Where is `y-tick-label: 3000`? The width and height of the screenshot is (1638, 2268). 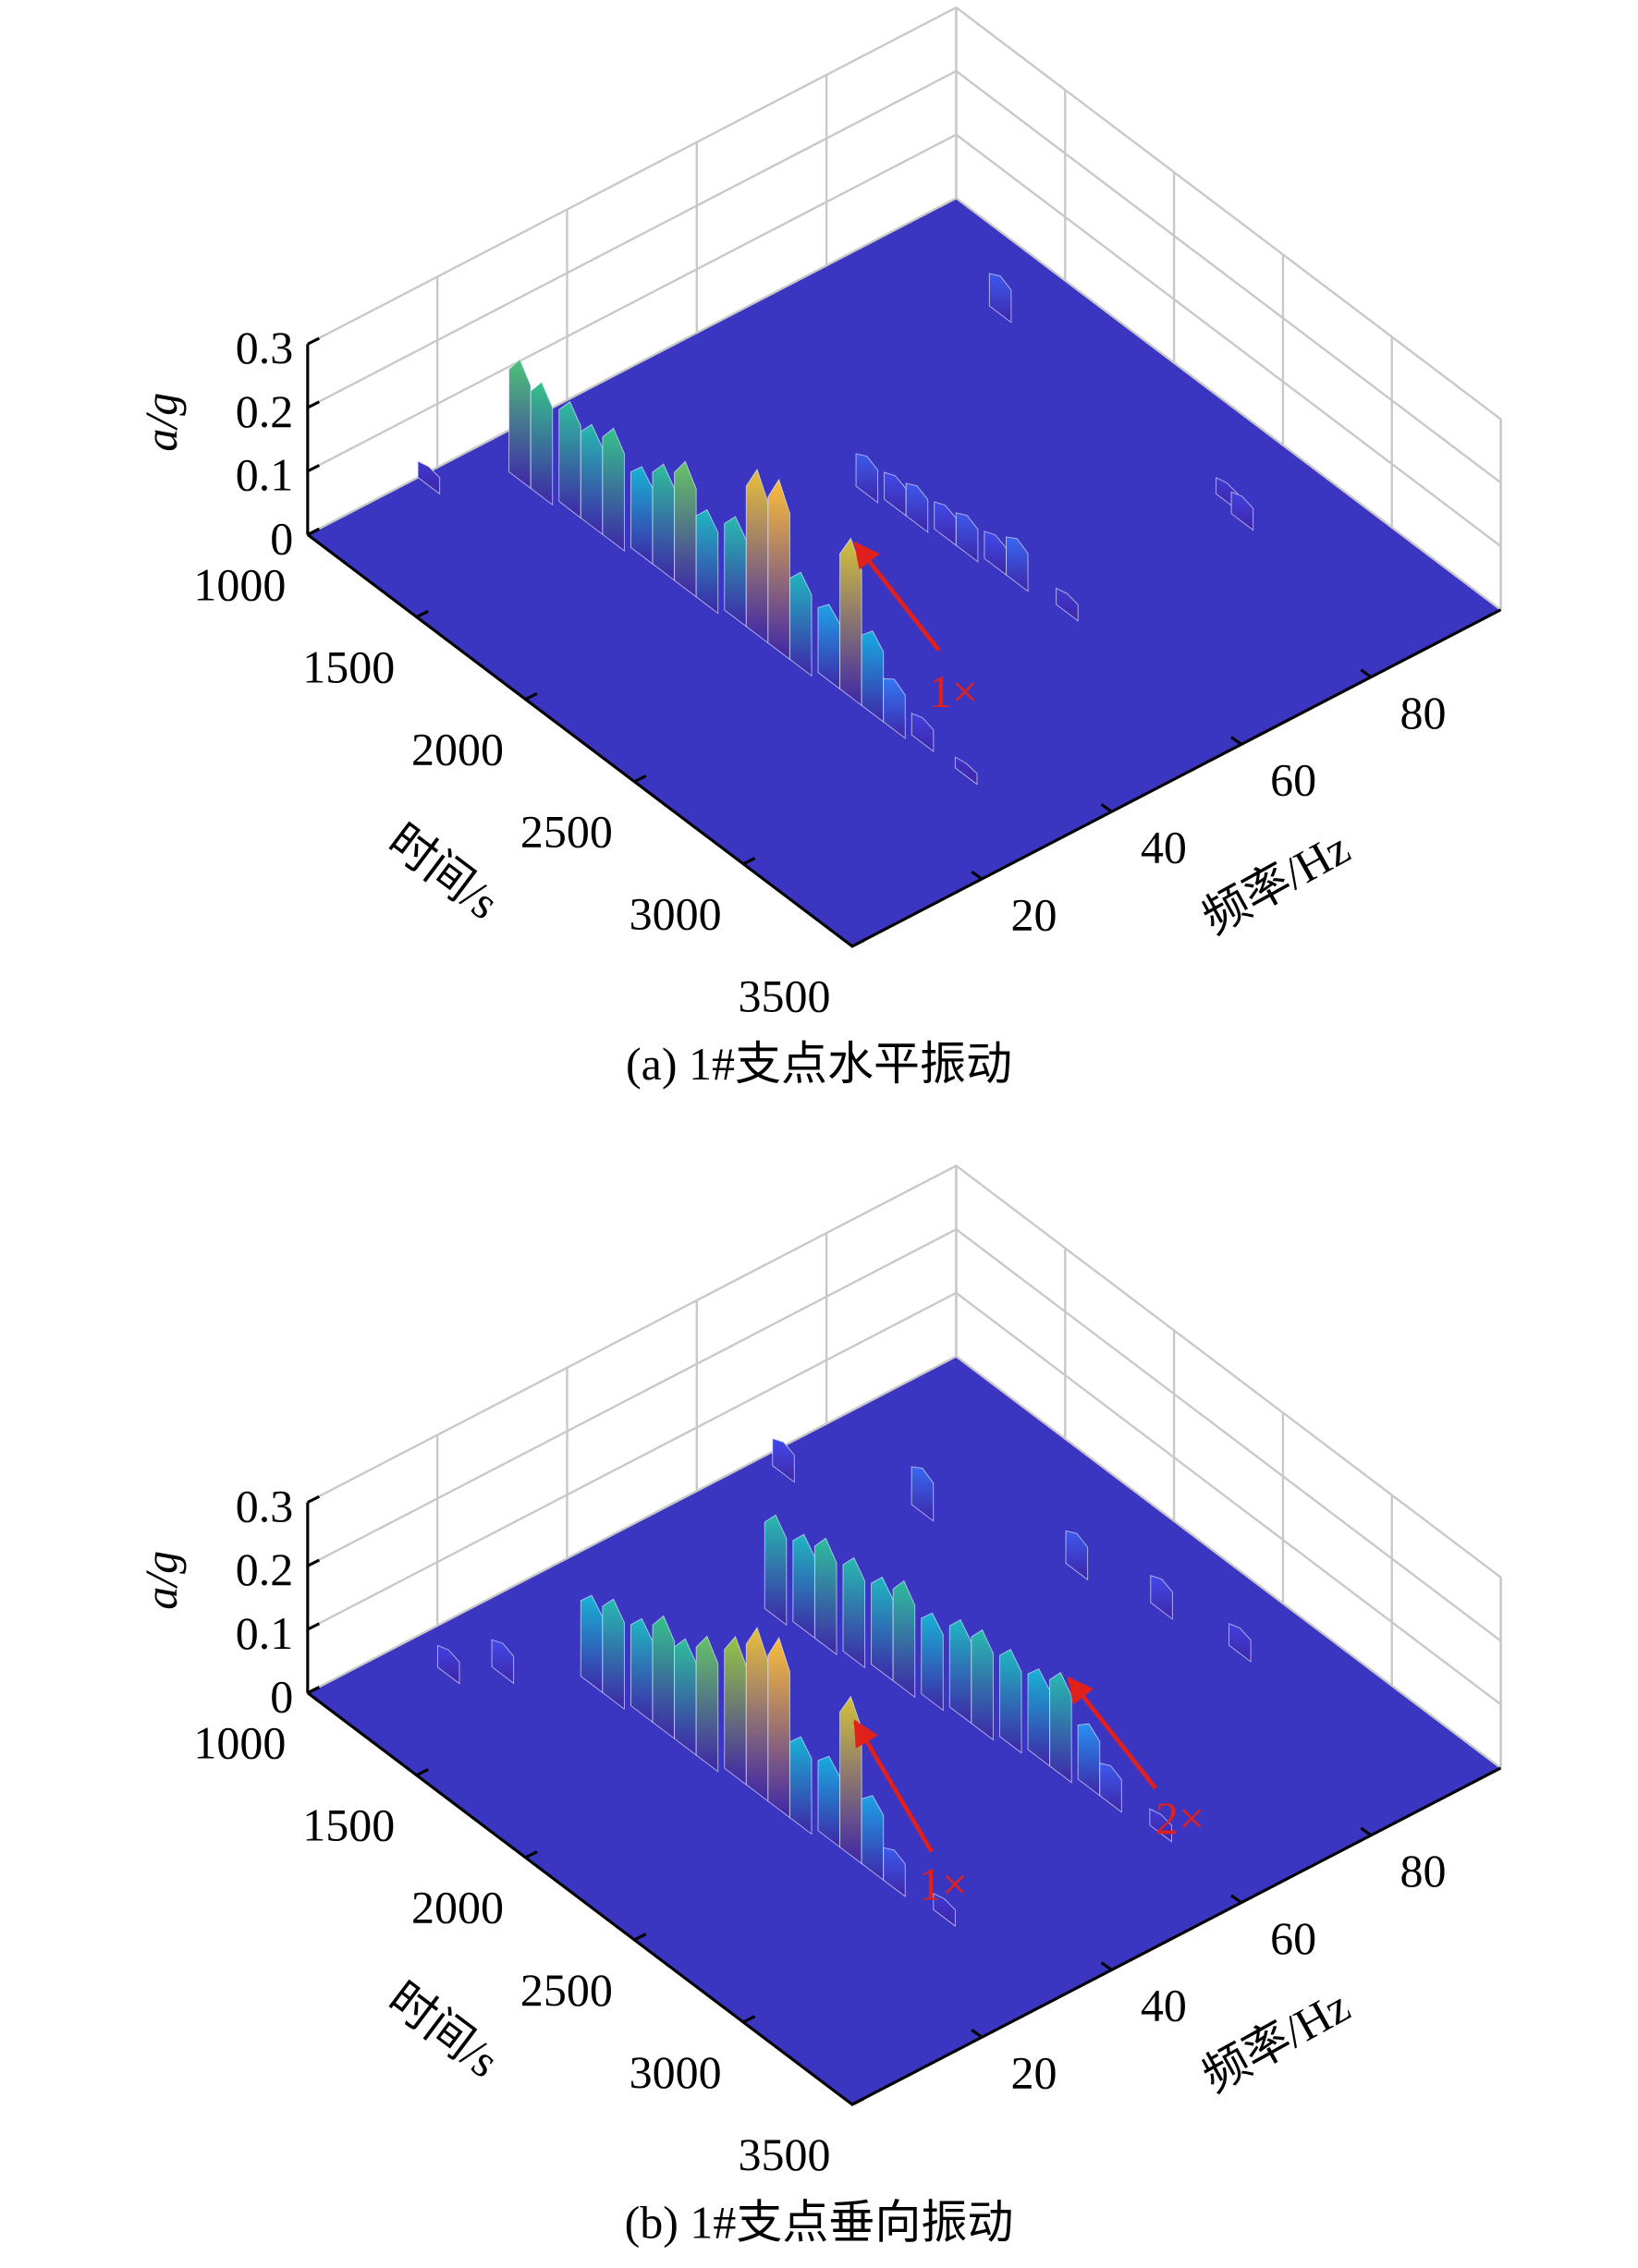 y-tick-label: 3000 is located at coordinates (676, 914).